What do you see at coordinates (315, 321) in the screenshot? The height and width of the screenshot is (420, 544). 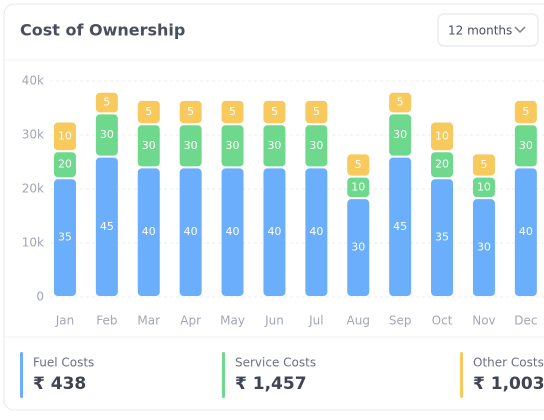 I see `x-tick-label: Jul` at bounding box center [315, 321].